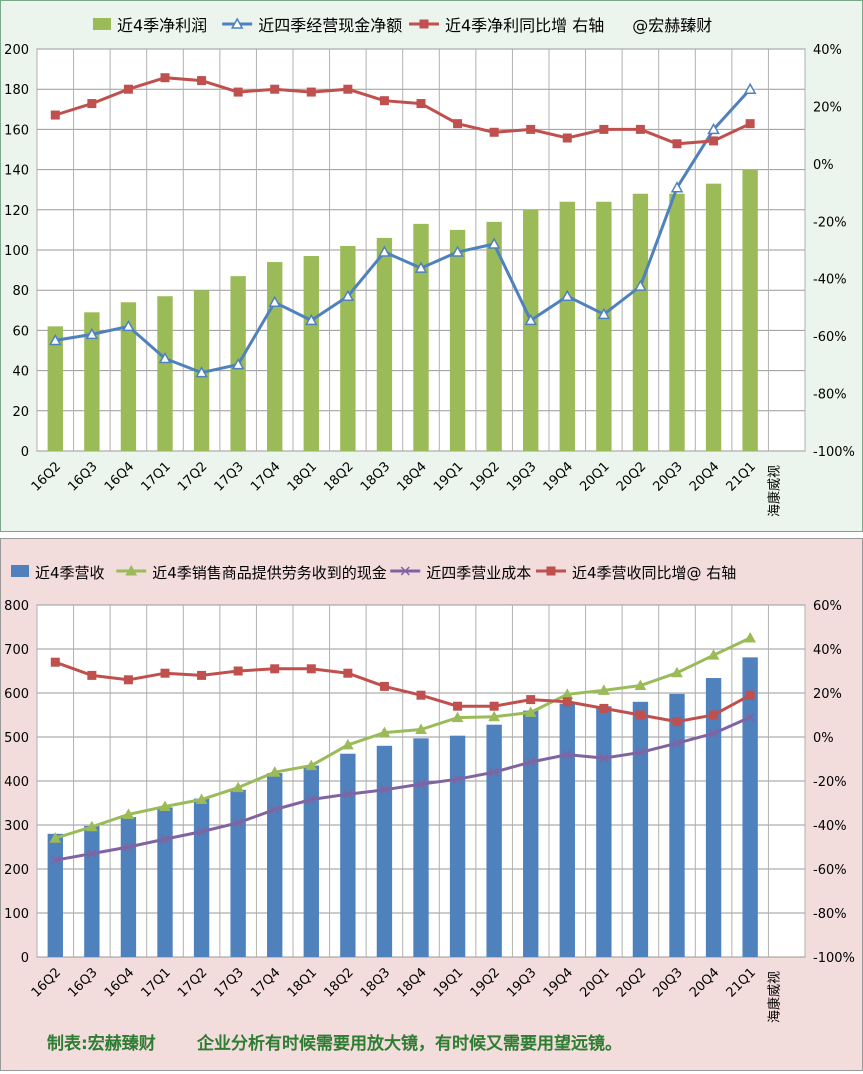 Image resolution: width=863 pixels, height=1074 pixels. I want to click on x-axis-tick-label: 19Q3, so click(521, 476).